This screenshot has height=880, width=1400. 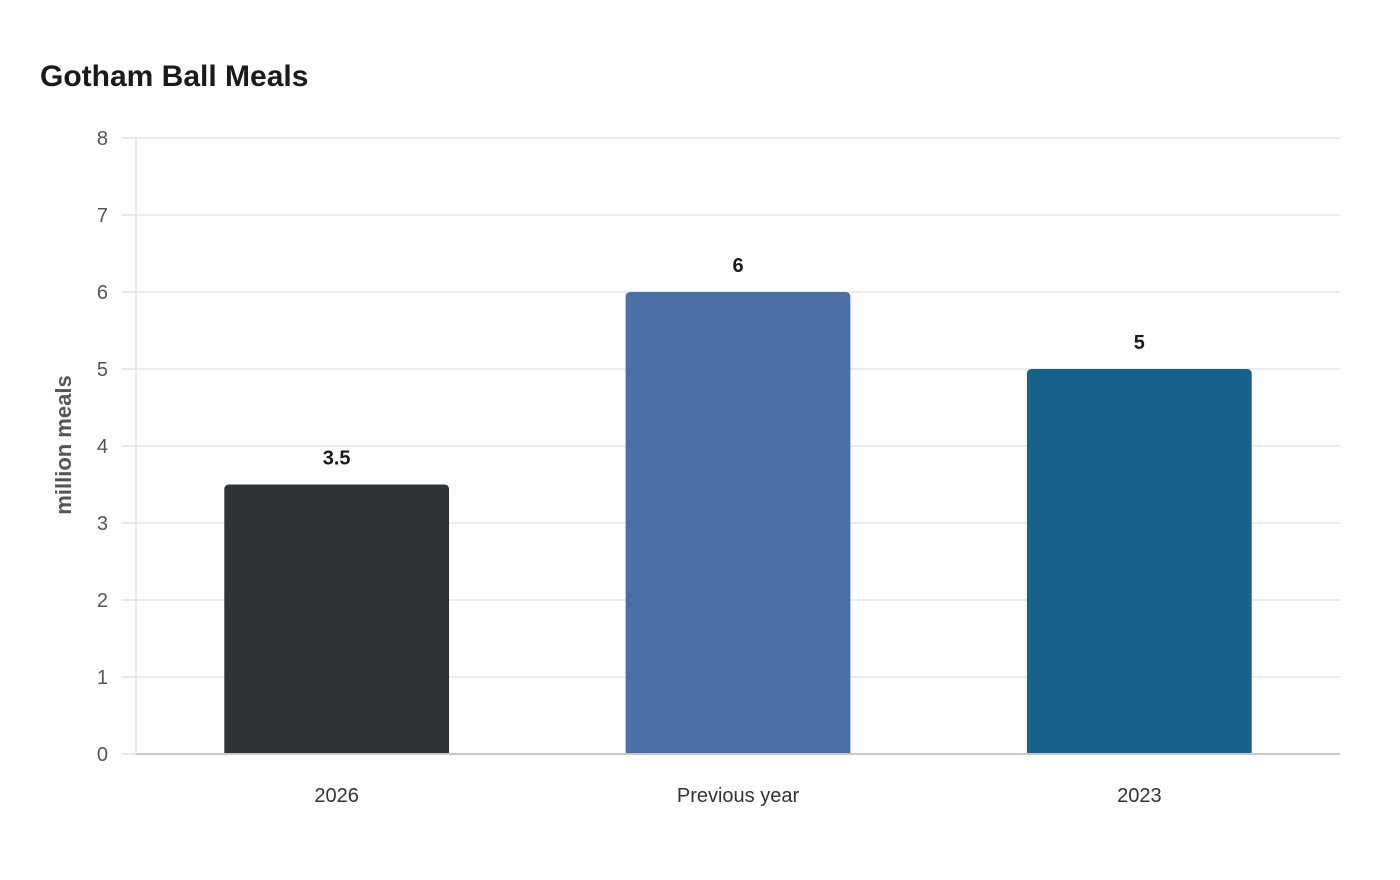 I want to click on x-tick-label: Previous year, so click(x=738, y=796).